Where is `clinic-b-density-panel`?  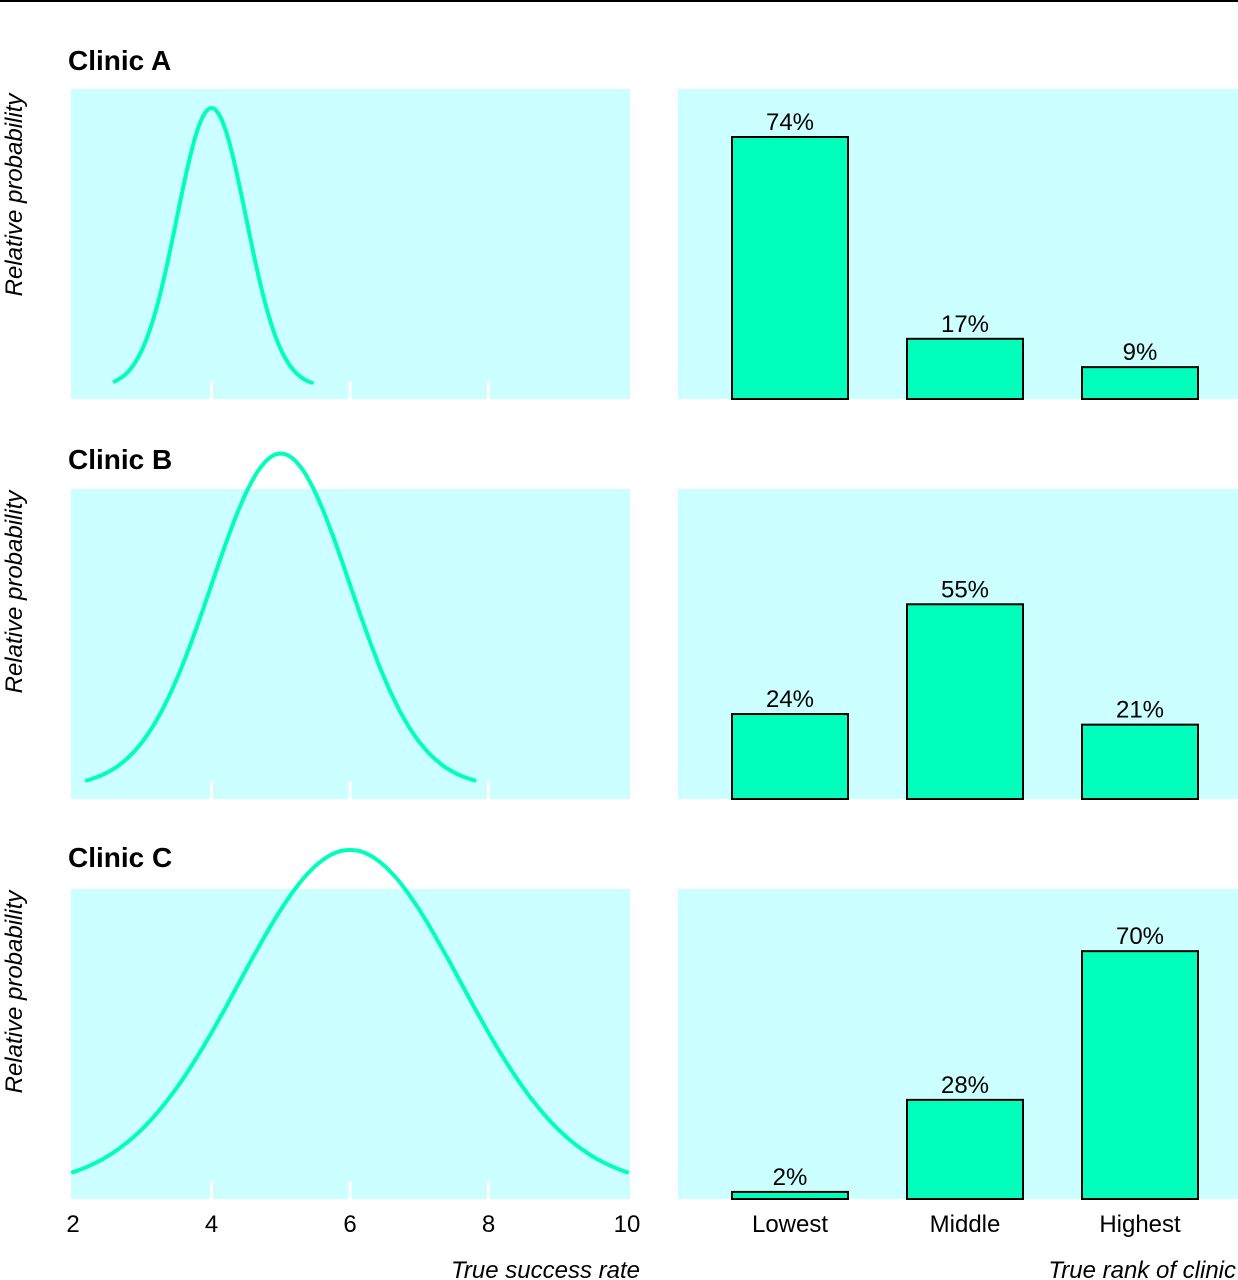
clinic-b-density-panel is located at coordinates (350, 644).